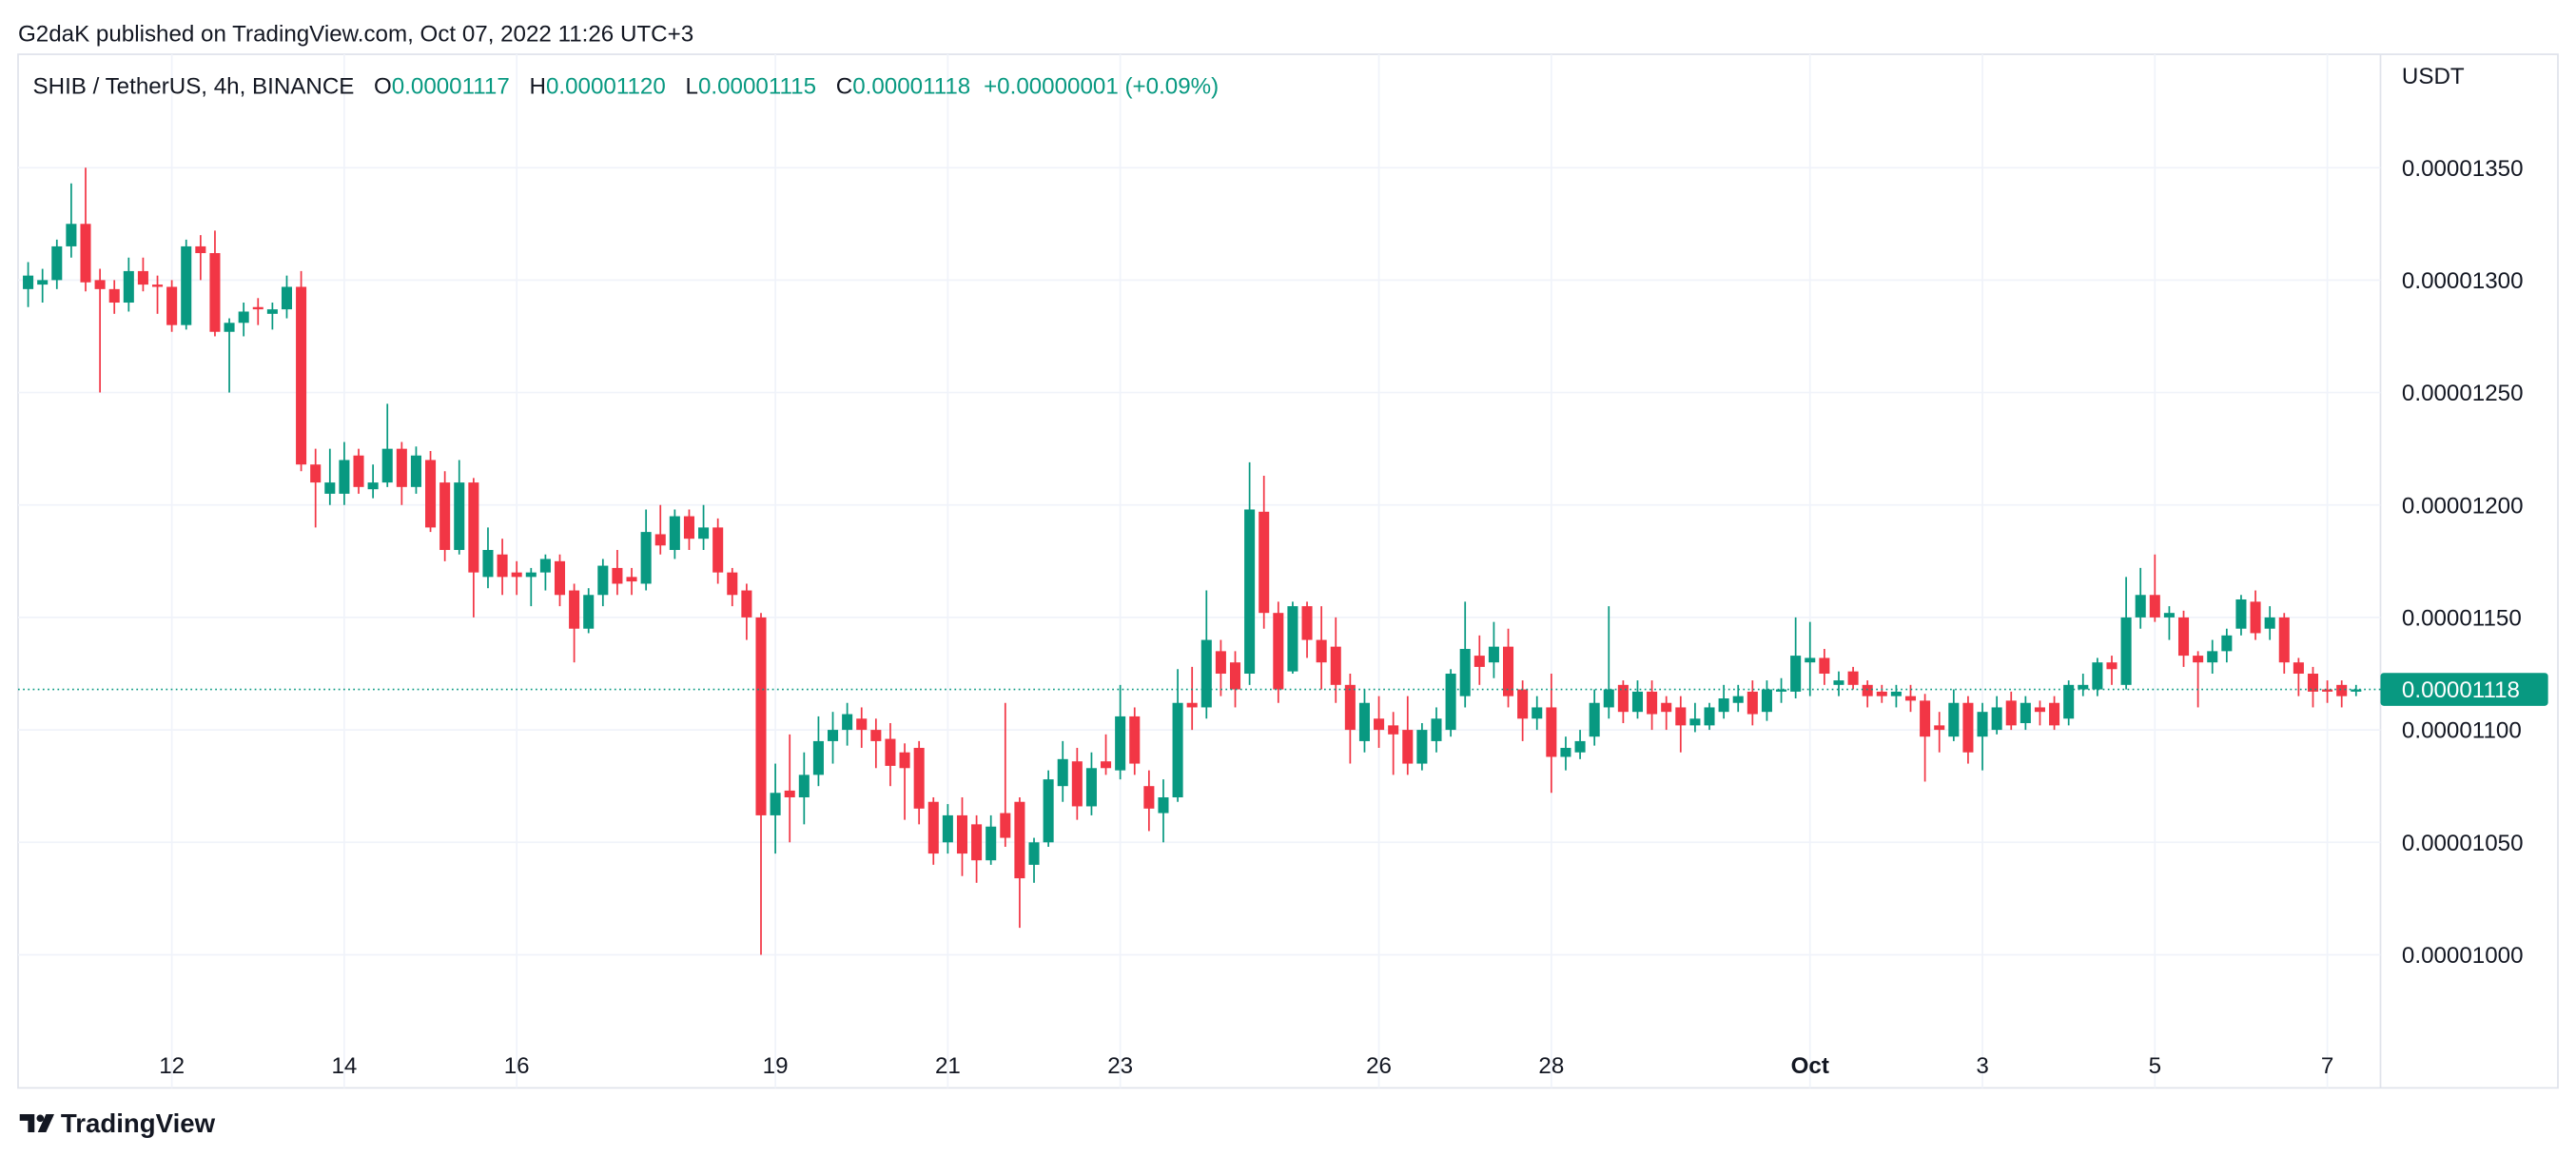  Describe the element at coordinates (517, 1066) in the screenshot. I see `x-tick-label: 16` at that location.